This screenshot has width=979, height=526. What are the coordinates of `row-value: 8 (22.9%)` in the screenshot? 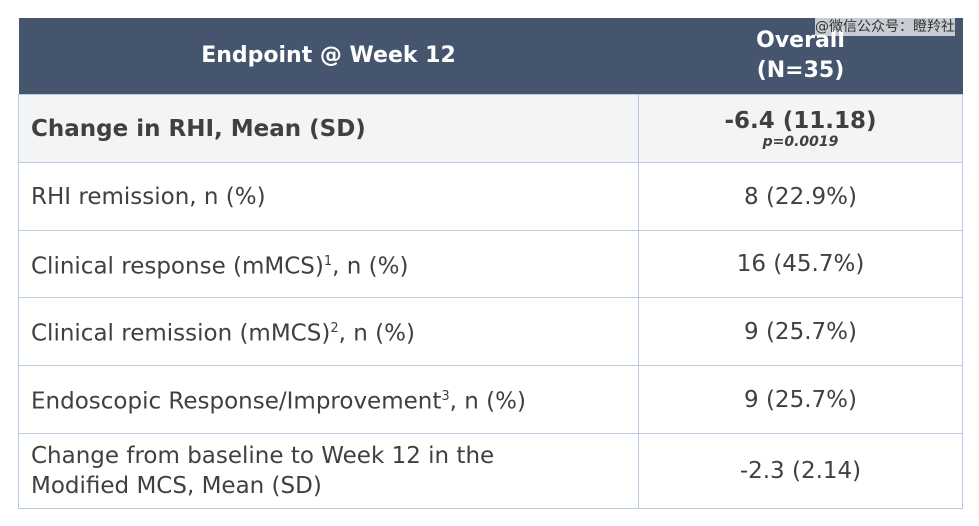 It's located at (800, 196).